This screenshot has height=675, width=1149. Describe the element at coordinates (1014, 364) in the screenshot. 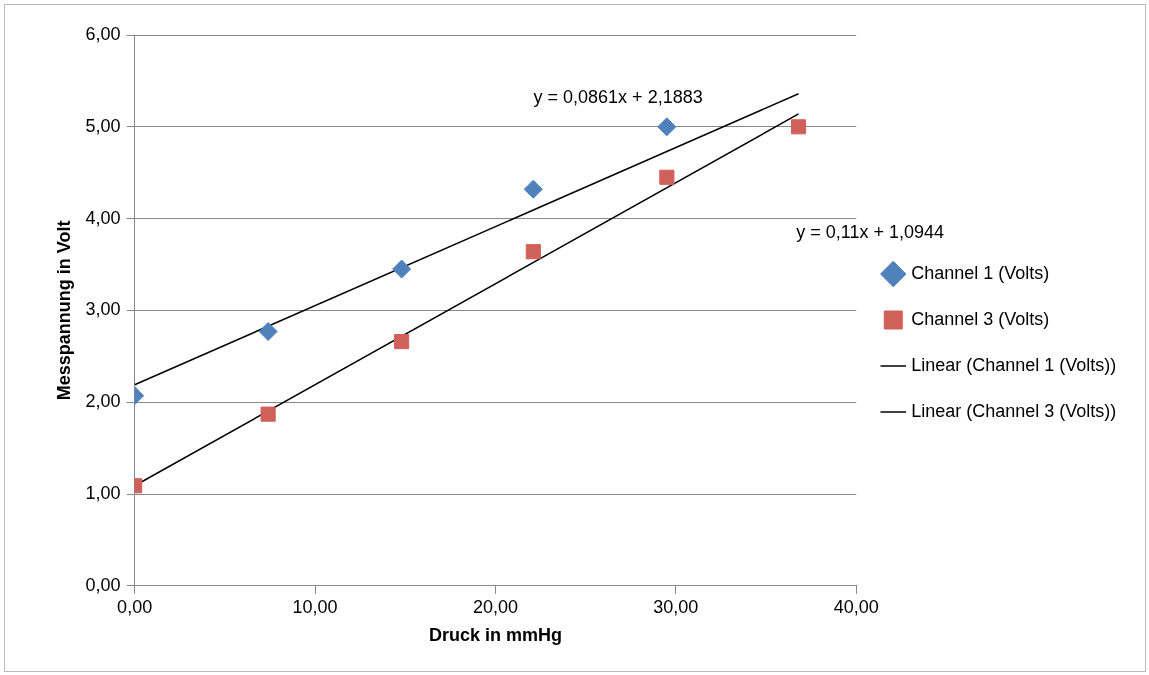

I see `legend-label: Linear (Channel 1 (Volts))` at that location.